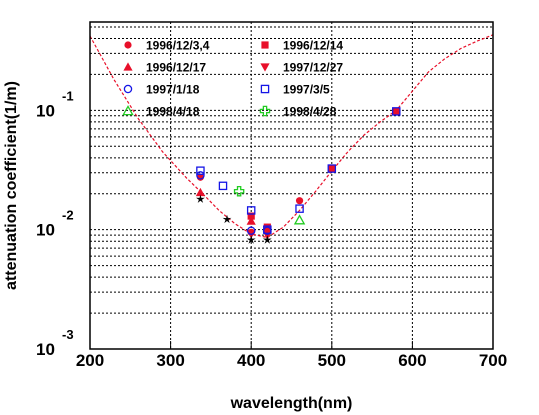  What do you see at coordinates (306, 90) in the screenshot?
I see `legend-label-5: 1997/3/5` at bounding box center [306, 90].